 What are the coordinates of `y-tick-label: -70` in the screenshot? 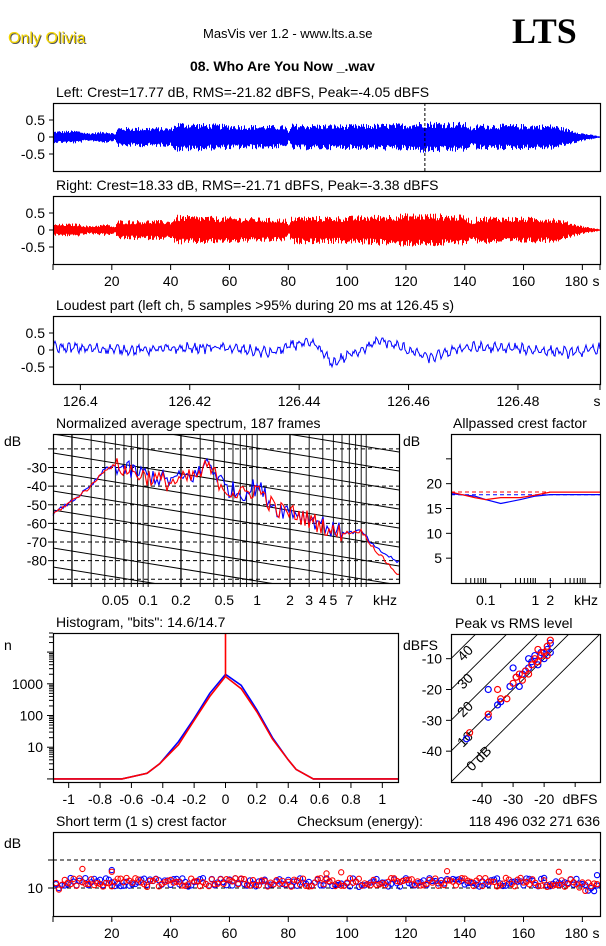 It's located at (37, 542).